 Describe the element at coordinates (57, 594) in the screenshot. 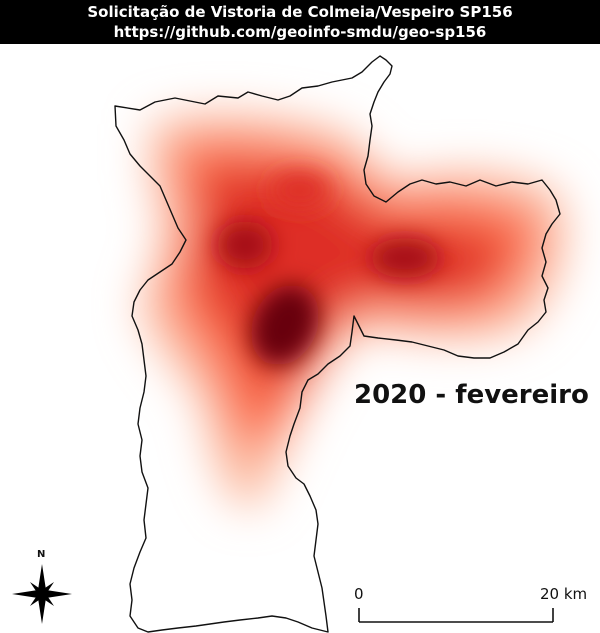

I see `compass-east-point` at that location.